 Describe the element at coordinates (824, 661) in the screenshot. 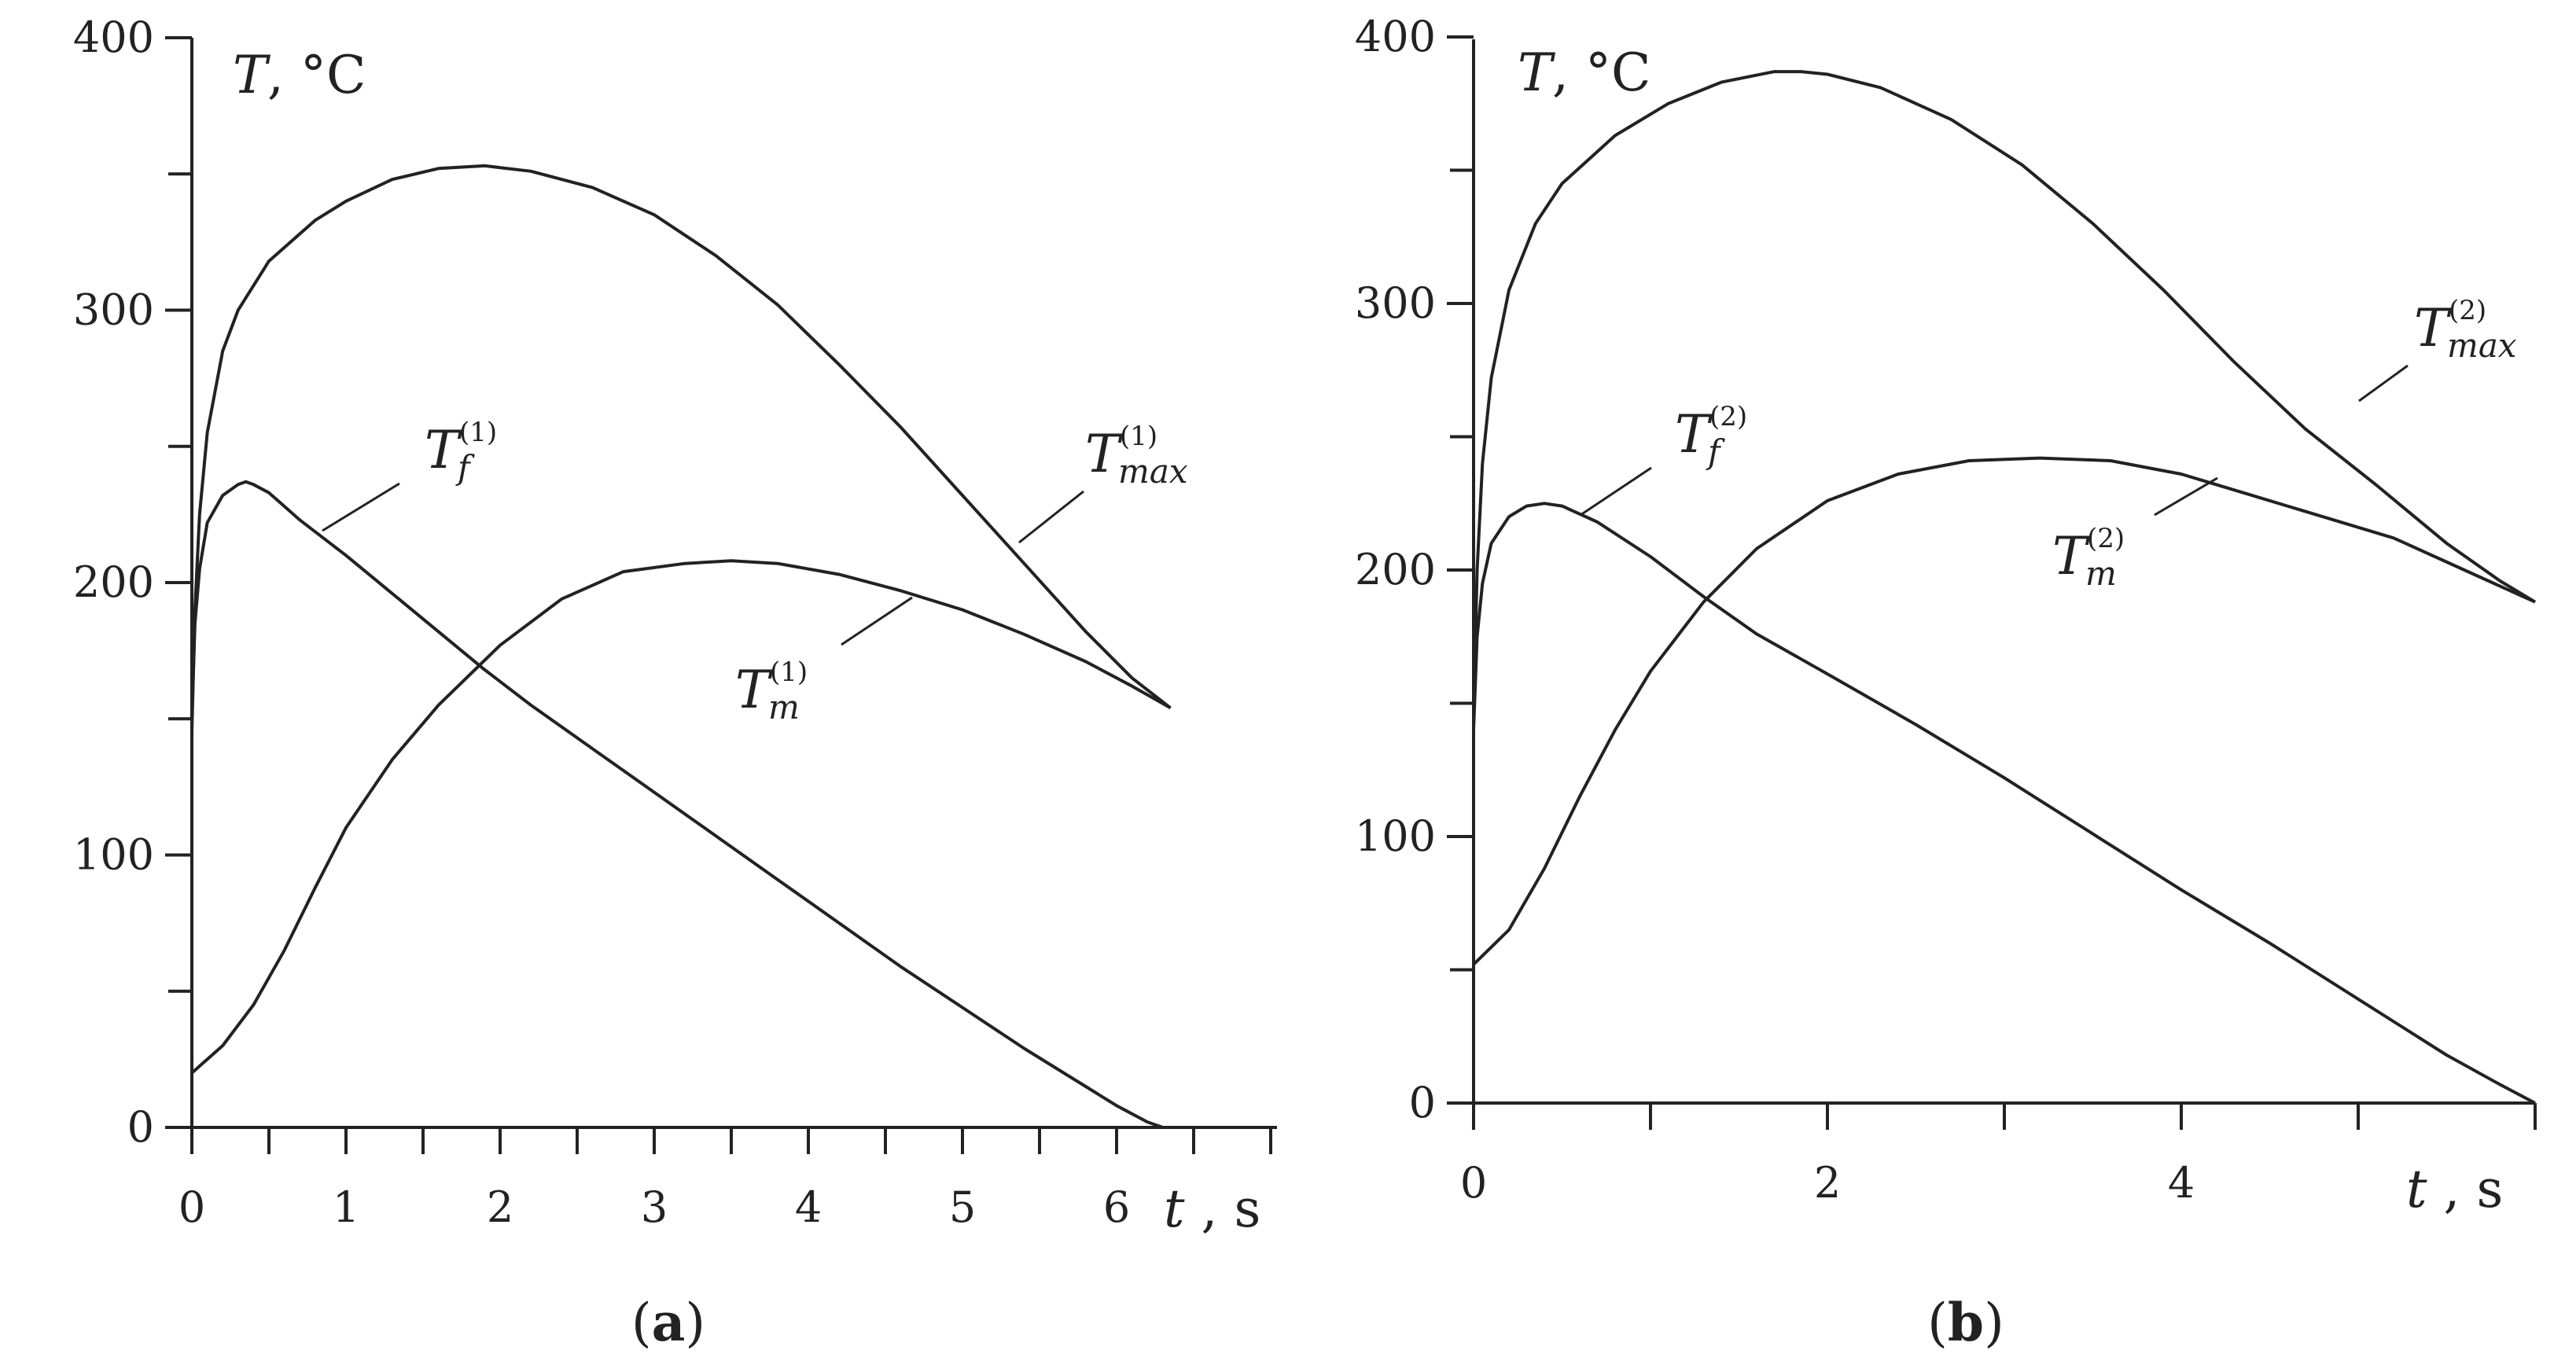

I see `series-label: Tm(1)` at that location.